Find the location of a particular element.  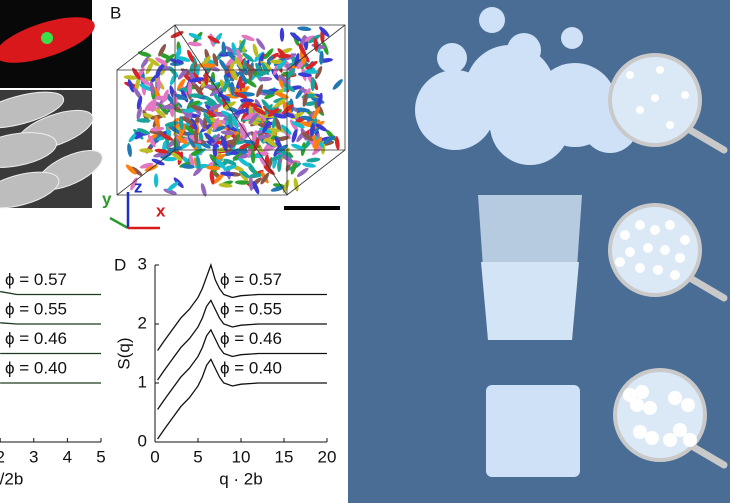

y-tick-label: 1 is located at coordinates (142, 381).